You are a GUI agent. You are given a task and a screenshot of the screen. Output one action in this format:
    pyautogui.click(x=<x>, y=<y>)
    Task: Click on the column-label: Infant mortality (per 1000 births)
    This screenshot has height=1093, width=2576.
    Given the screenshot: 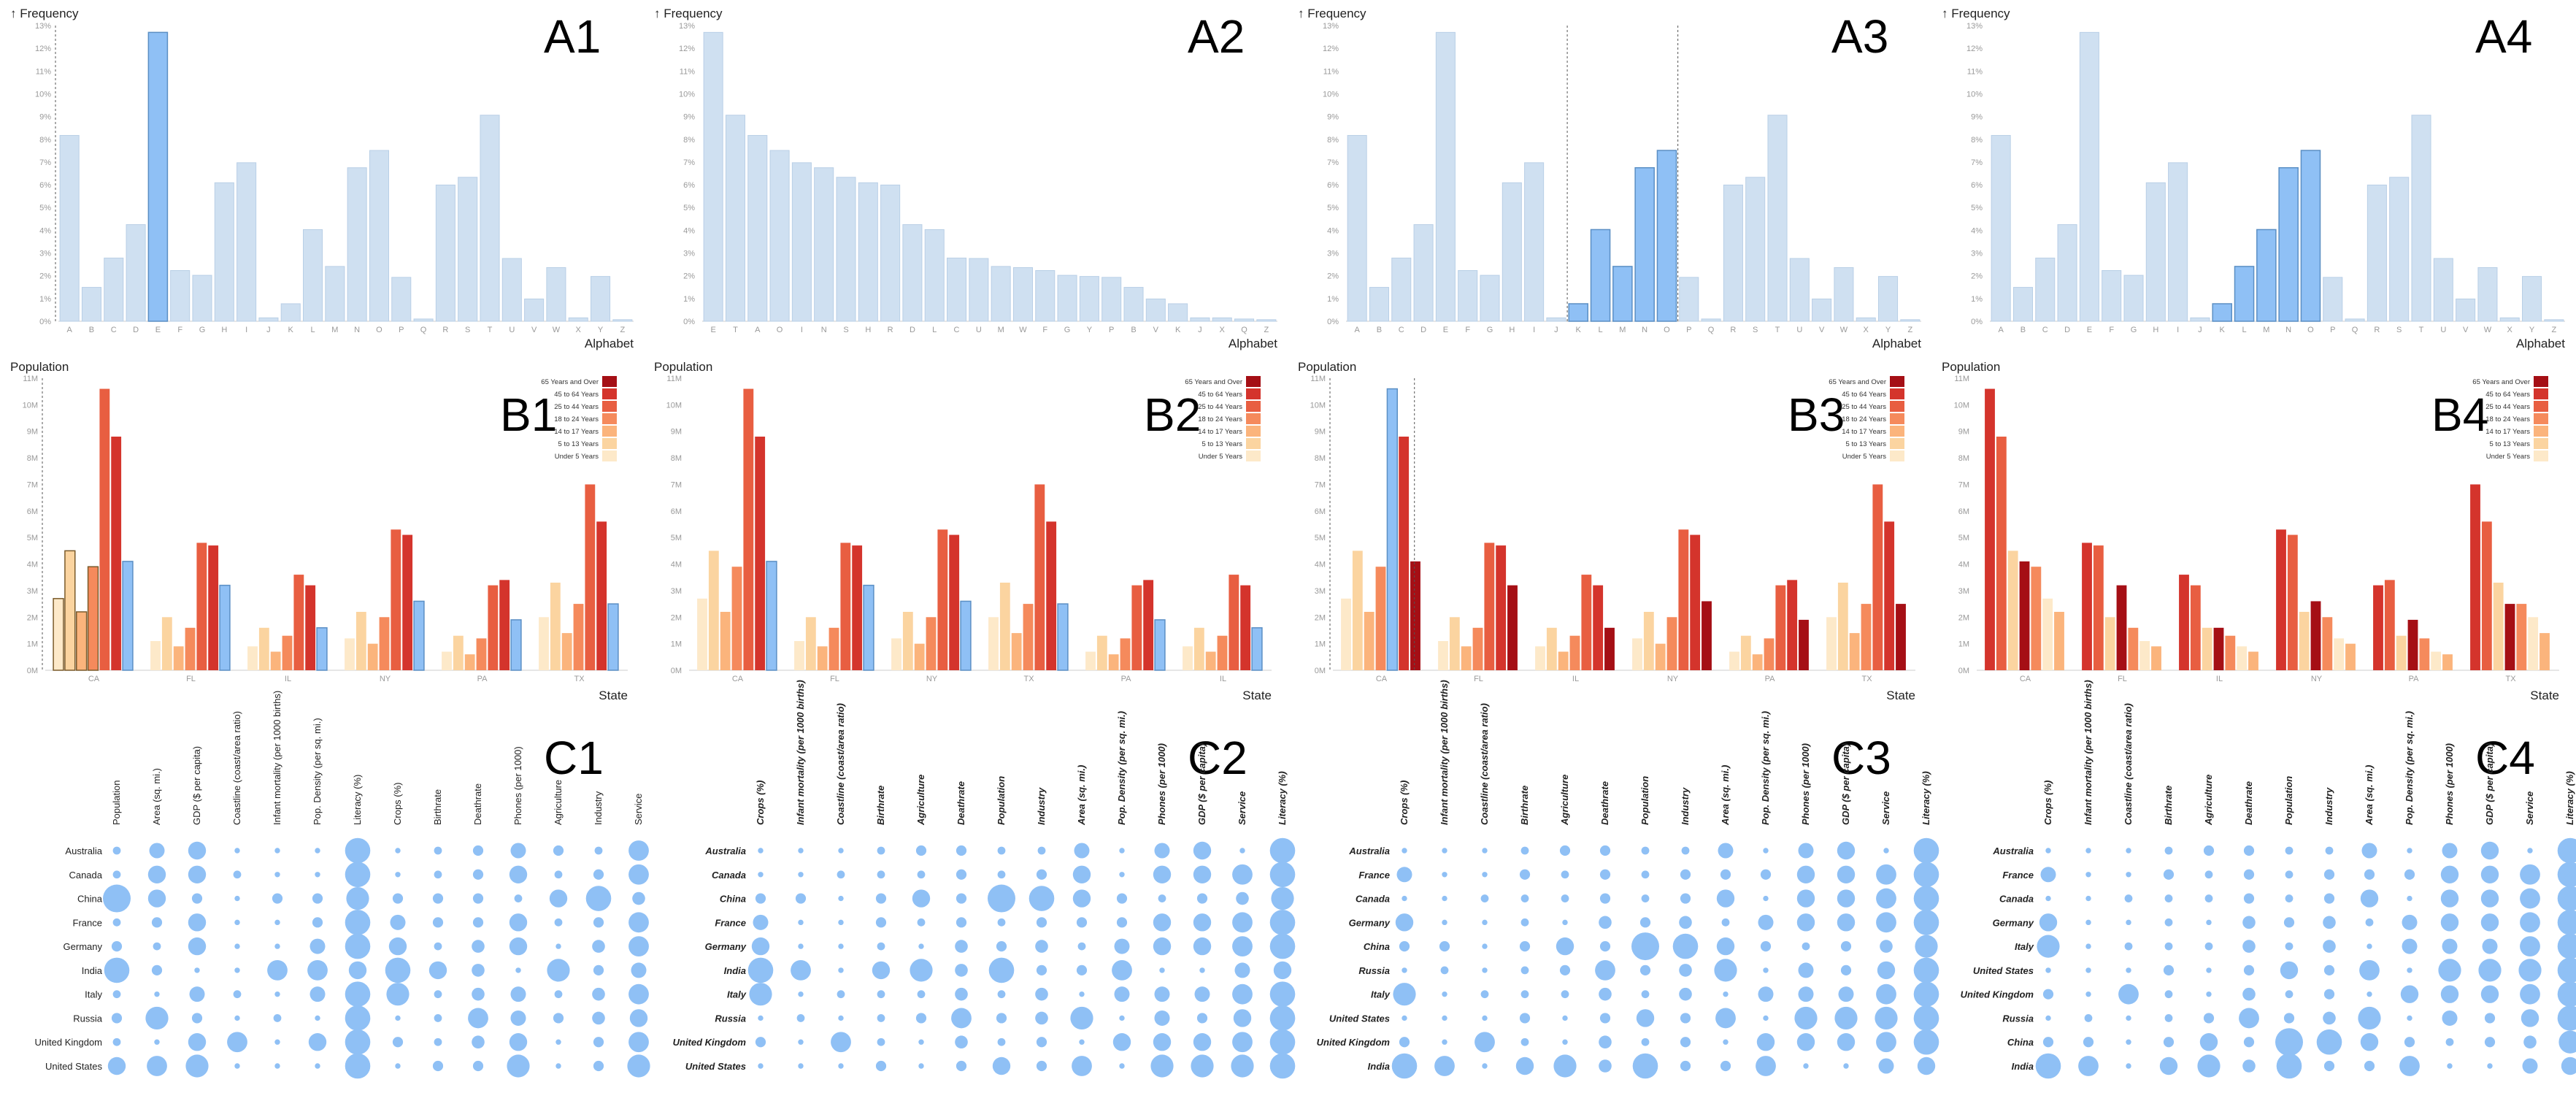 What is the action you would take?
    pyautogui.click(x=1444, y=752)
    